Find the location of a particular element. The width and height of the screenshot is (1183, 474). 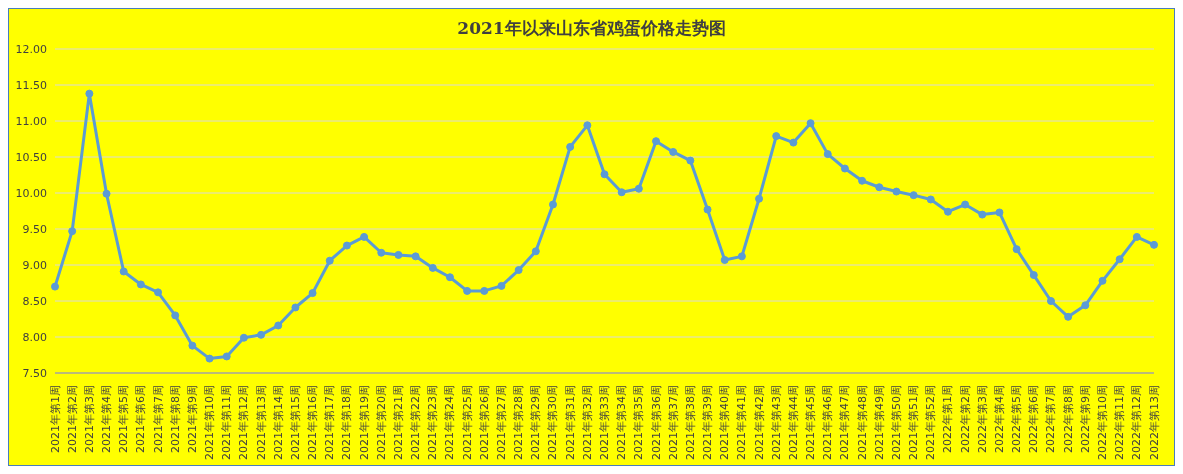

x-tick-label: 2021年第2周 is located at coordinates (72, 419).